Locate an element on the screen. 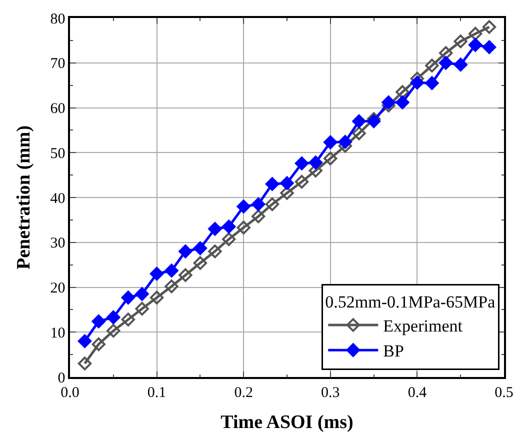 The width and height of the screenshot is (524, 442). x-tick-label: 0.3 is located at coordinates (330, 392).